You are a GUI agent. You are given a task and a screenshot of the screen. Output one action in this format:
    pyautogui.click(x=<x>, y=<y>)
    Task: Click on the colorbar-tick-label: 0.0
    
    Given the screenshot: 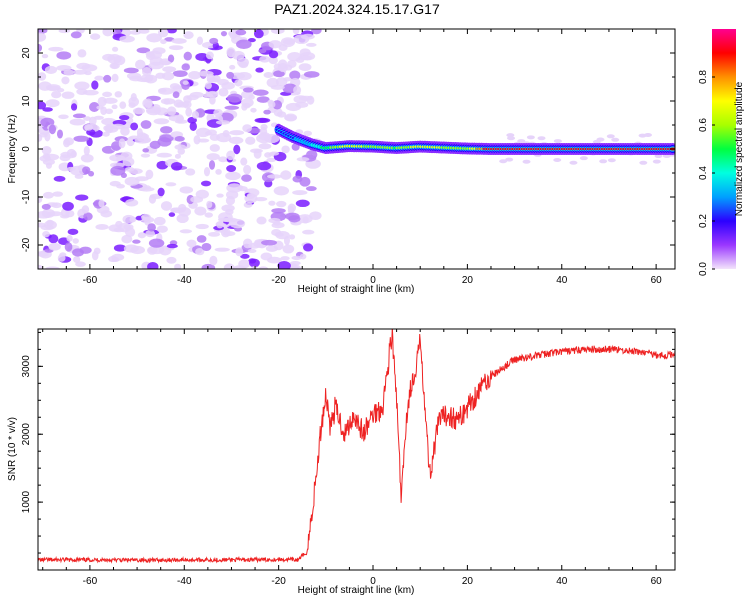 What is the action you would take?
    pyautogui.click(x=703, y=269)
    